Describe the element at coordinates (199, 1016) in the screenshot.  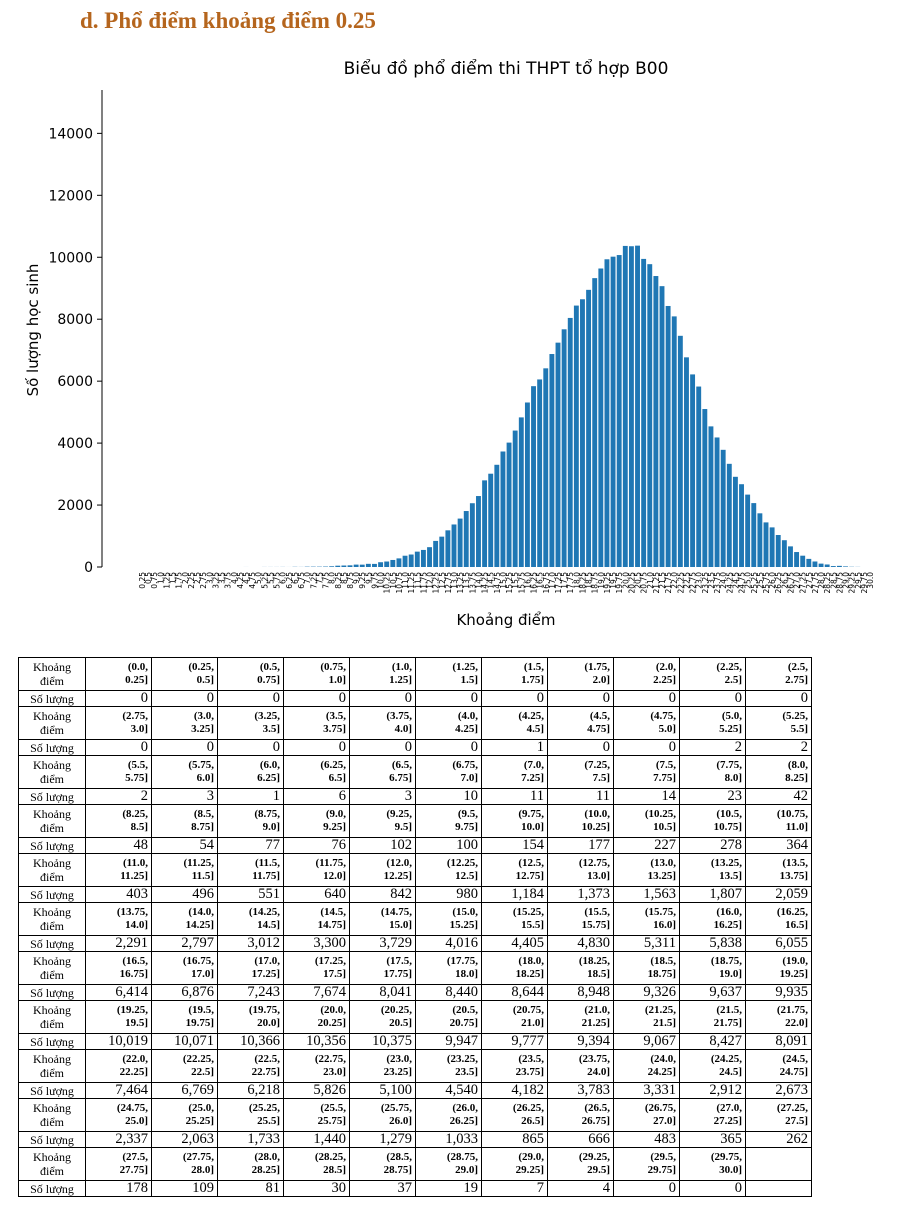
I see `interval-text: (19.5, 19.75]` at that location.